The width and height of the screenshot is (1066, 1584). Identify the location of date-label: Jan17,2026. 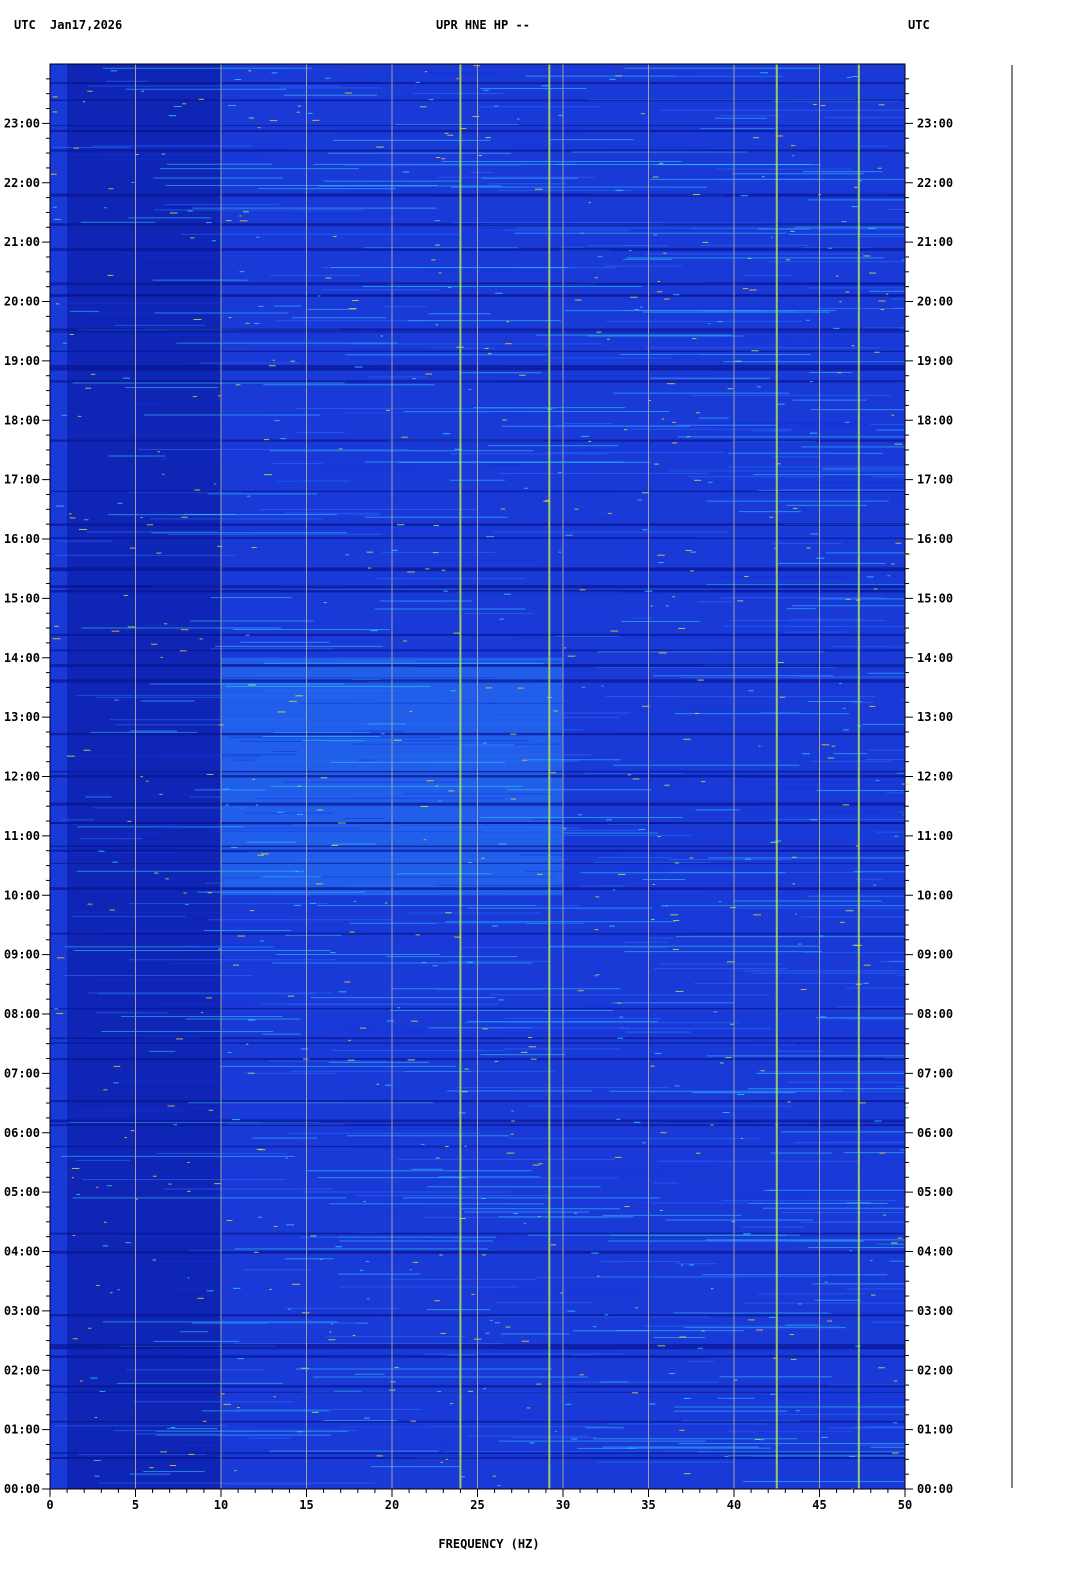
(86, 25).